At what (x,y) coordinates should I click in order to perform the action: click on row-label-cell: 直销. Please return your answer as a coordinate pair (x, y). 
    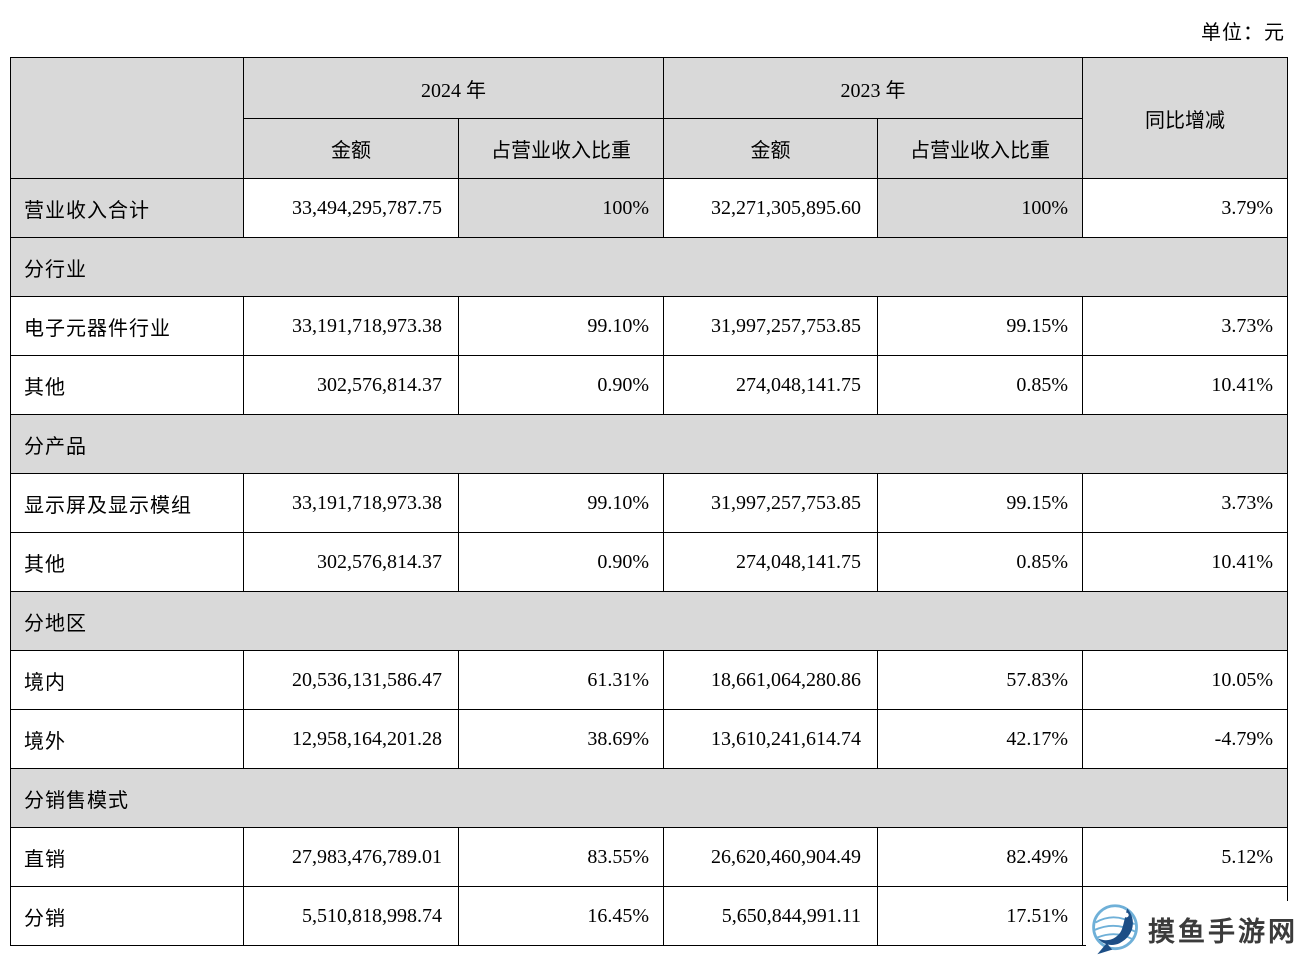
    Looking at the image, I should click on (127, 857).